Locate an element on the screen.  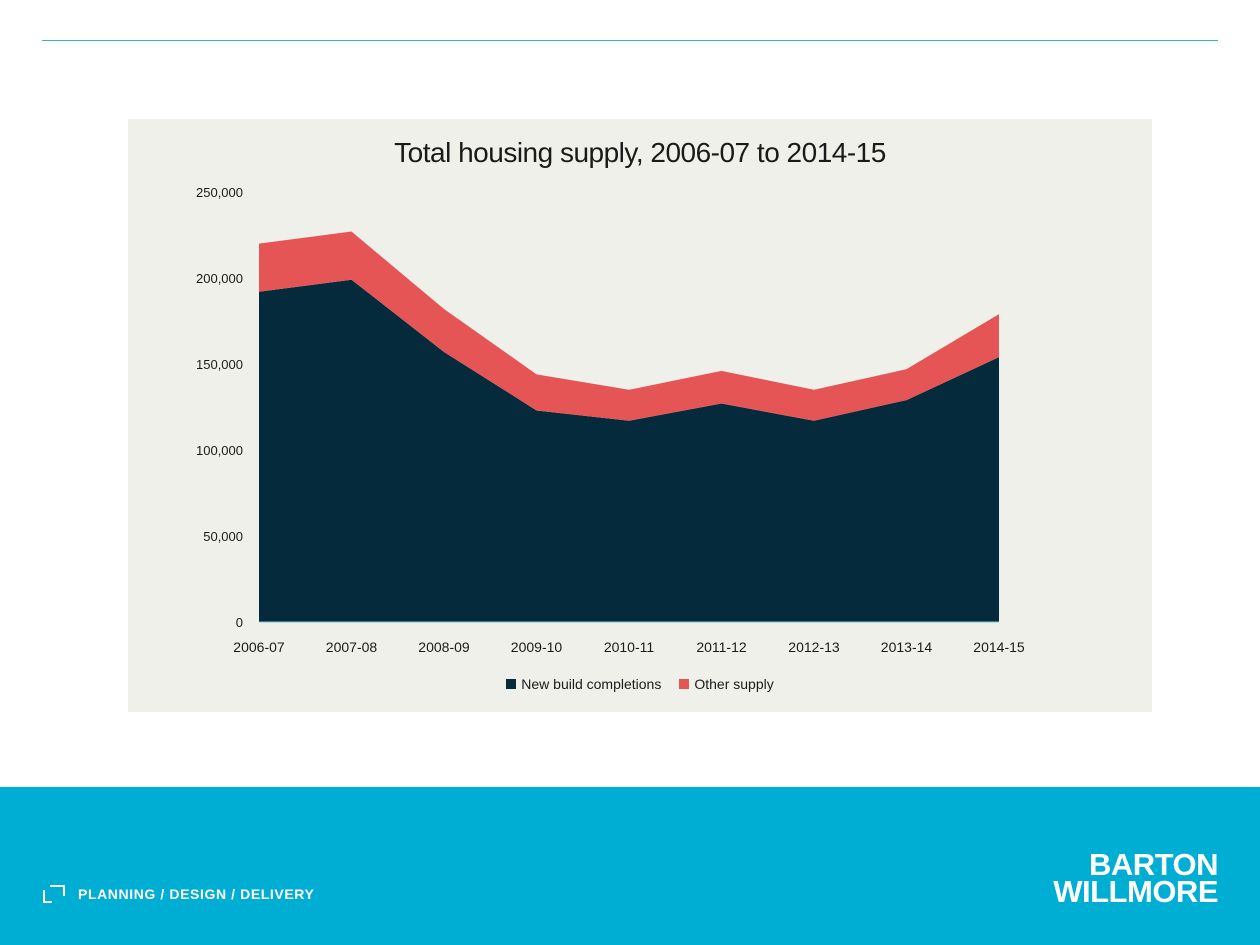
legend-swatch-other-supply is located at coordinates (684, 684).